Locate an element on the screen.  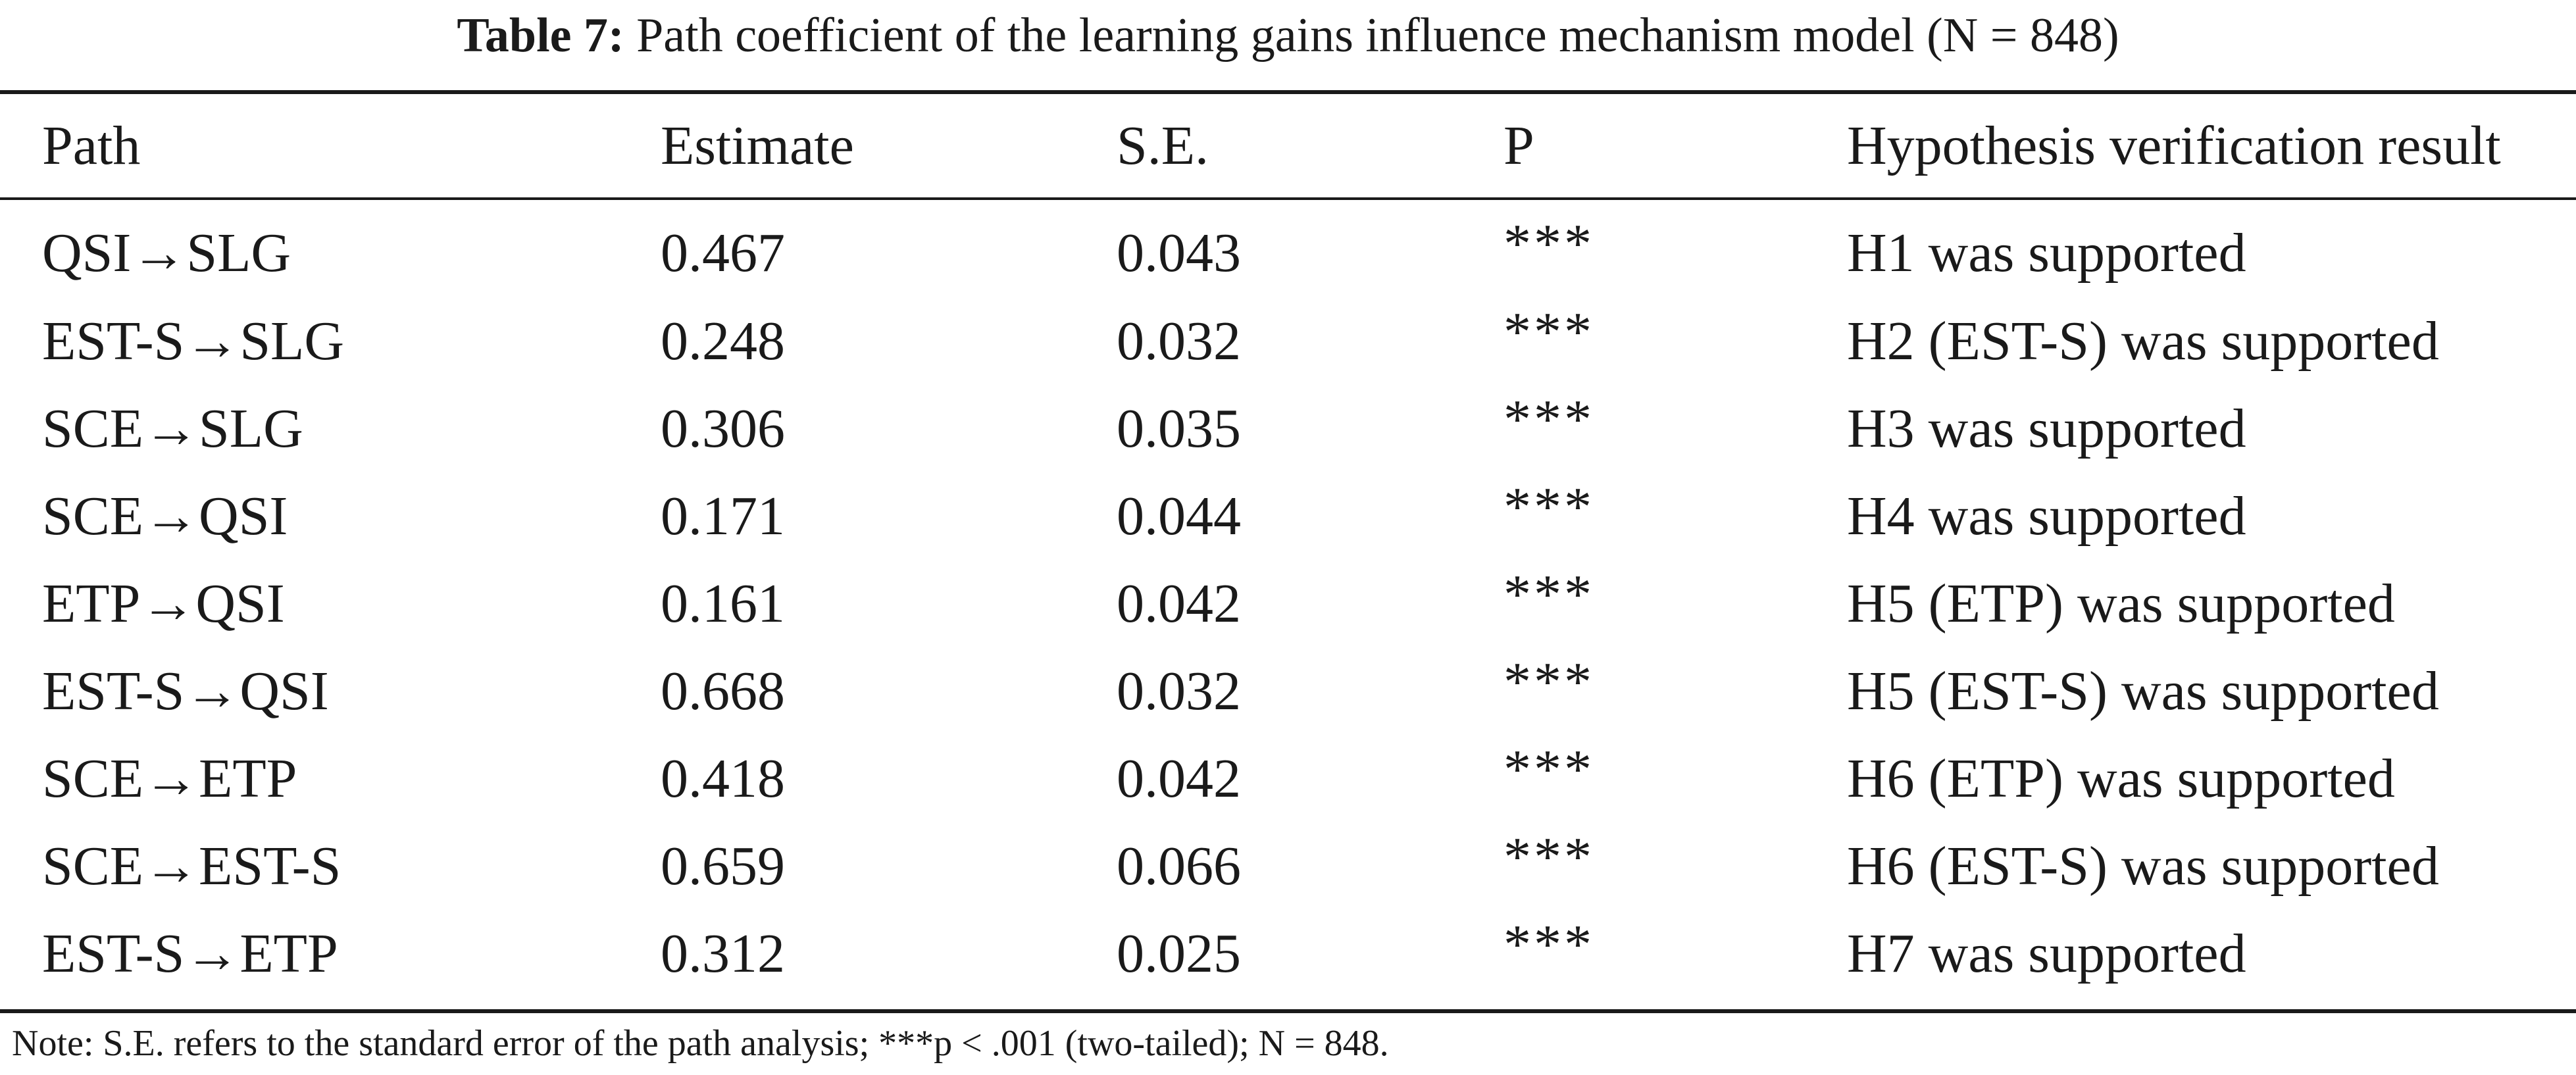
cell-path: SCE→QSI is located at coordinates (165, 517).